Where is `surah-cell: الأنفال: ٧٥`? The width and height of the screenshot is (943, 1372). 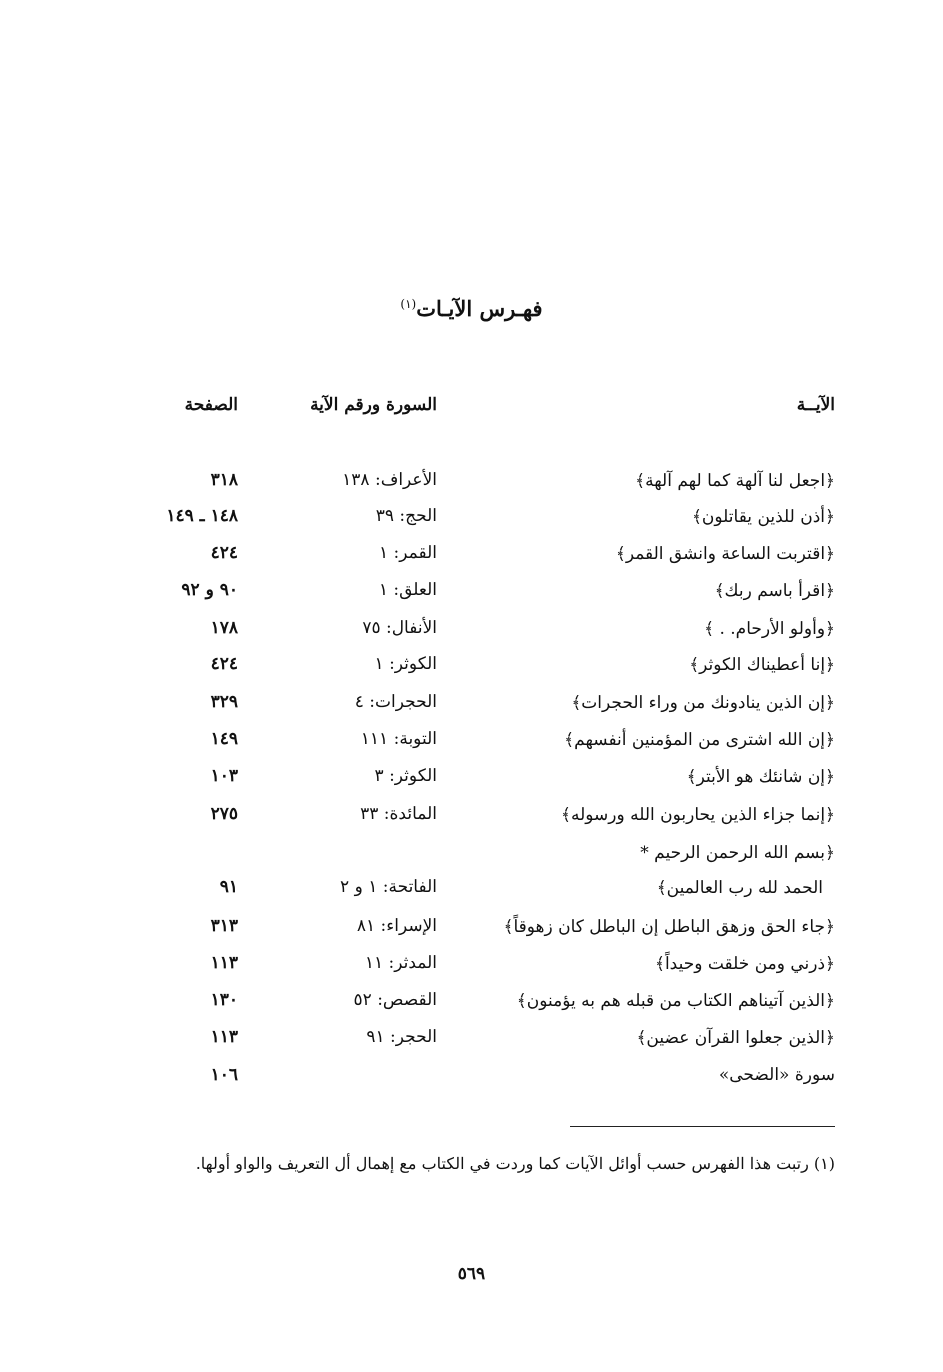 surah-cell: الأنفال: ٧٥ is located at coordinates (399, 628).